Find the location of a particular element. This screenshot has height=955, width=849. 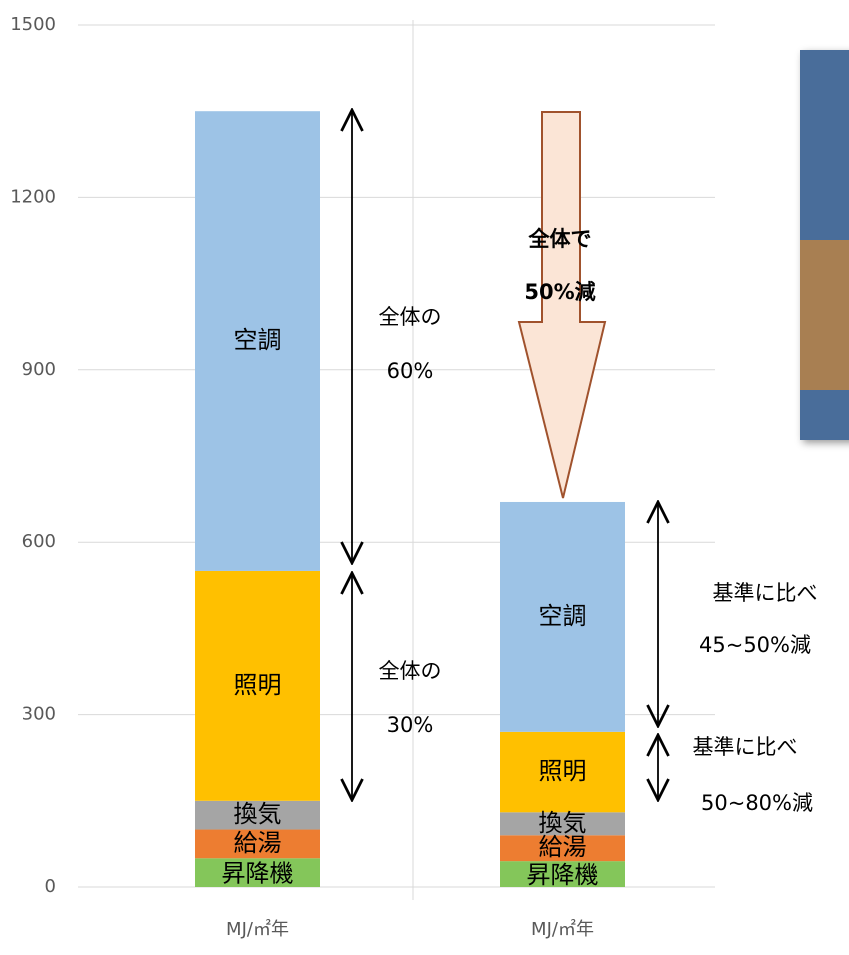

annotation: 50~80%減 is located at coordinates (757, 803).